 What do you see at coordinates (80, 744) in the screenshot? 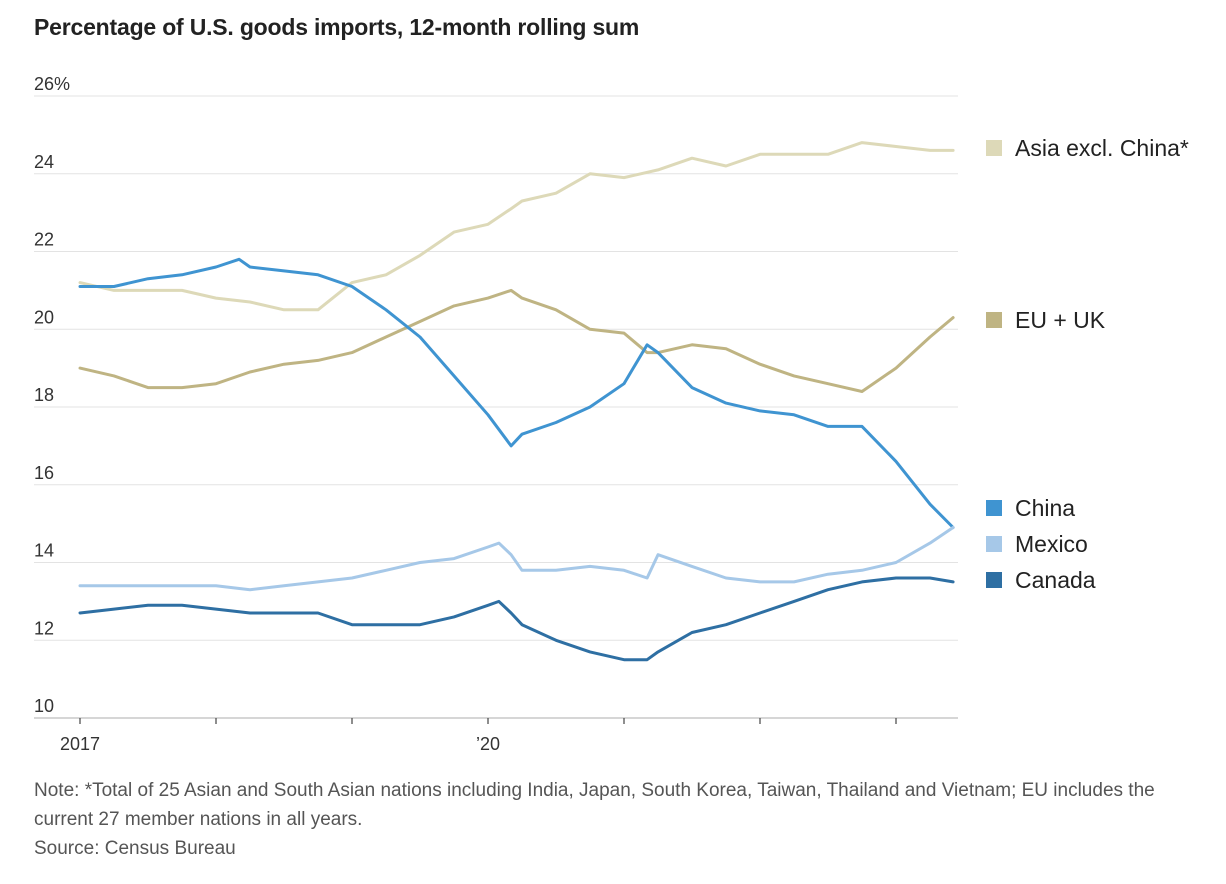
I see `x-tick-label: 2017` at bounding box center [80, 744].